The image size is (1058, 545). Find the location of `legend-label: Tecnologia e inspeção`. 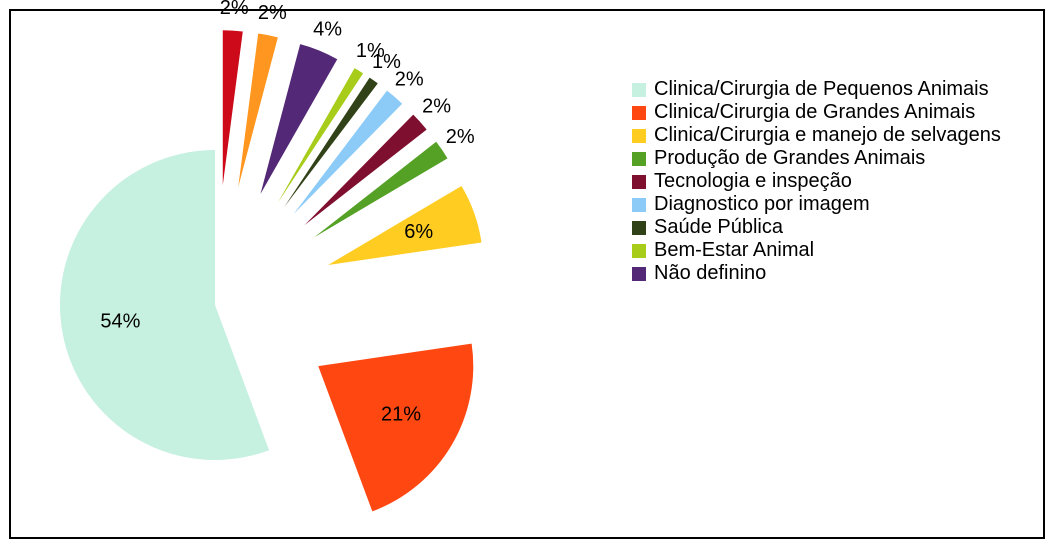

legend-label: Tecnologia e inspeção is located at coordinates (753, 181).